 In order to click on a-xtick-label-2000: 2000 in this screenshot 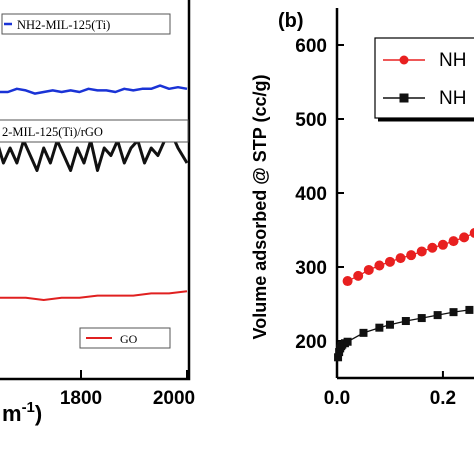, I will do `click(174, 398)`.